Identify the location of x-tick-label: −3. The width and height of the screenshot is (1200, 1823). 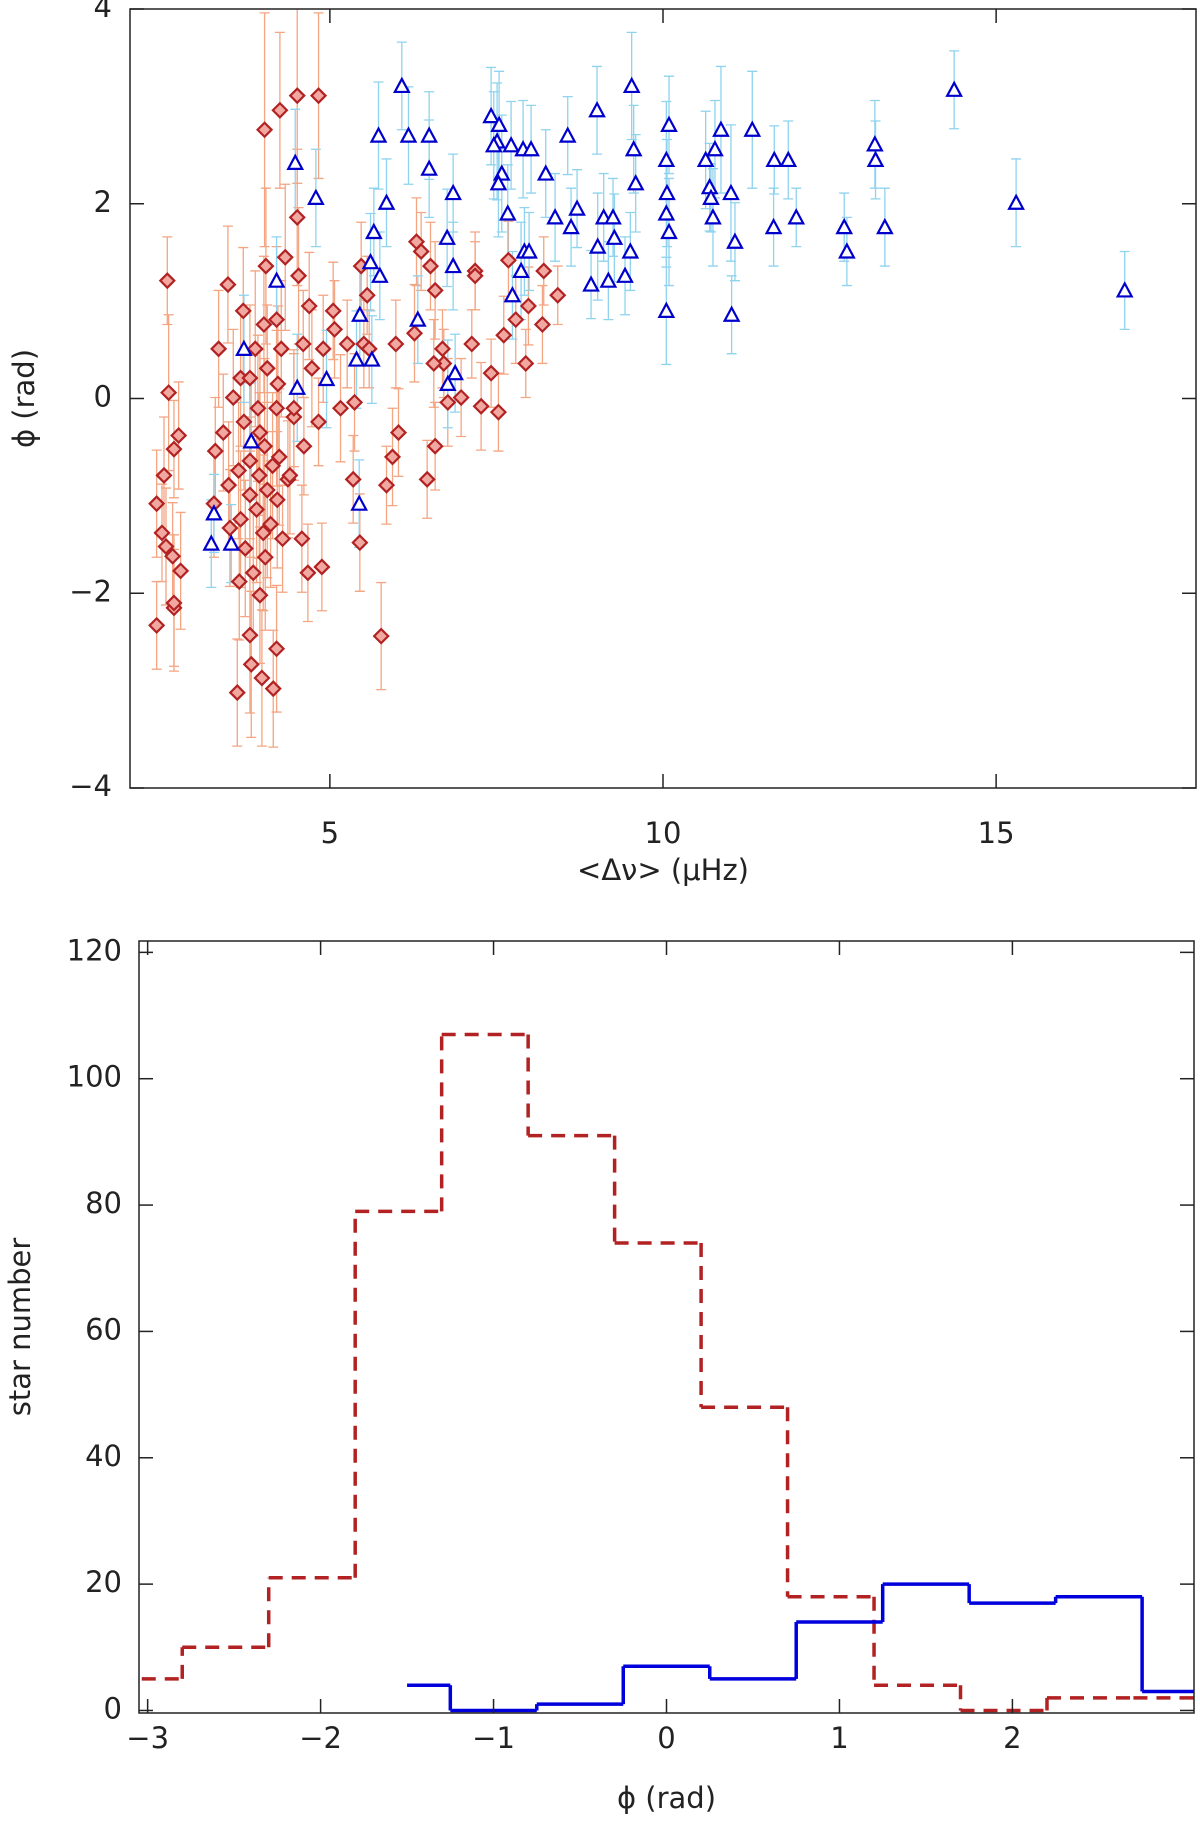
(147, 1738).